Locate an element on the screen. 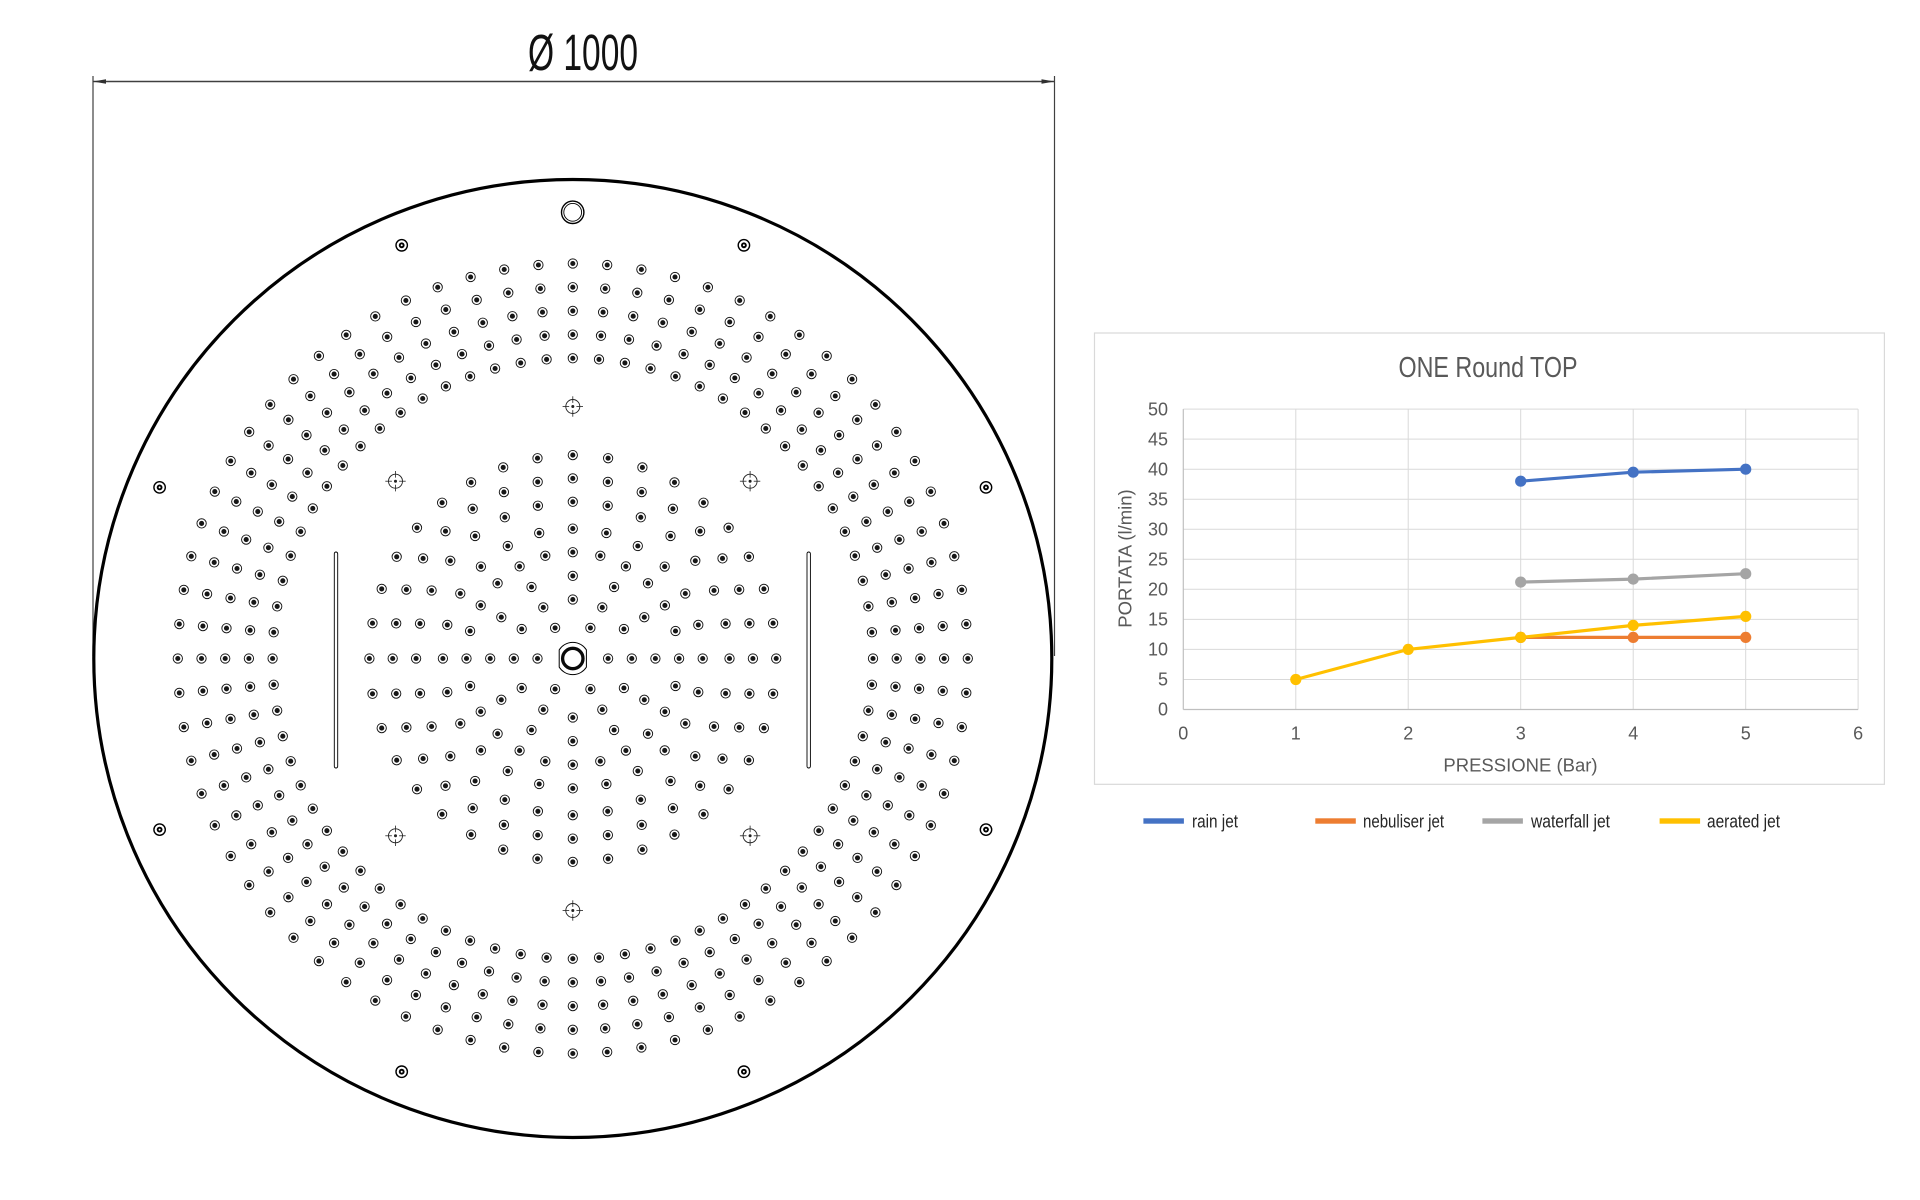  svg-text: ONE Round TOP is located at coordinates (1488, 368).